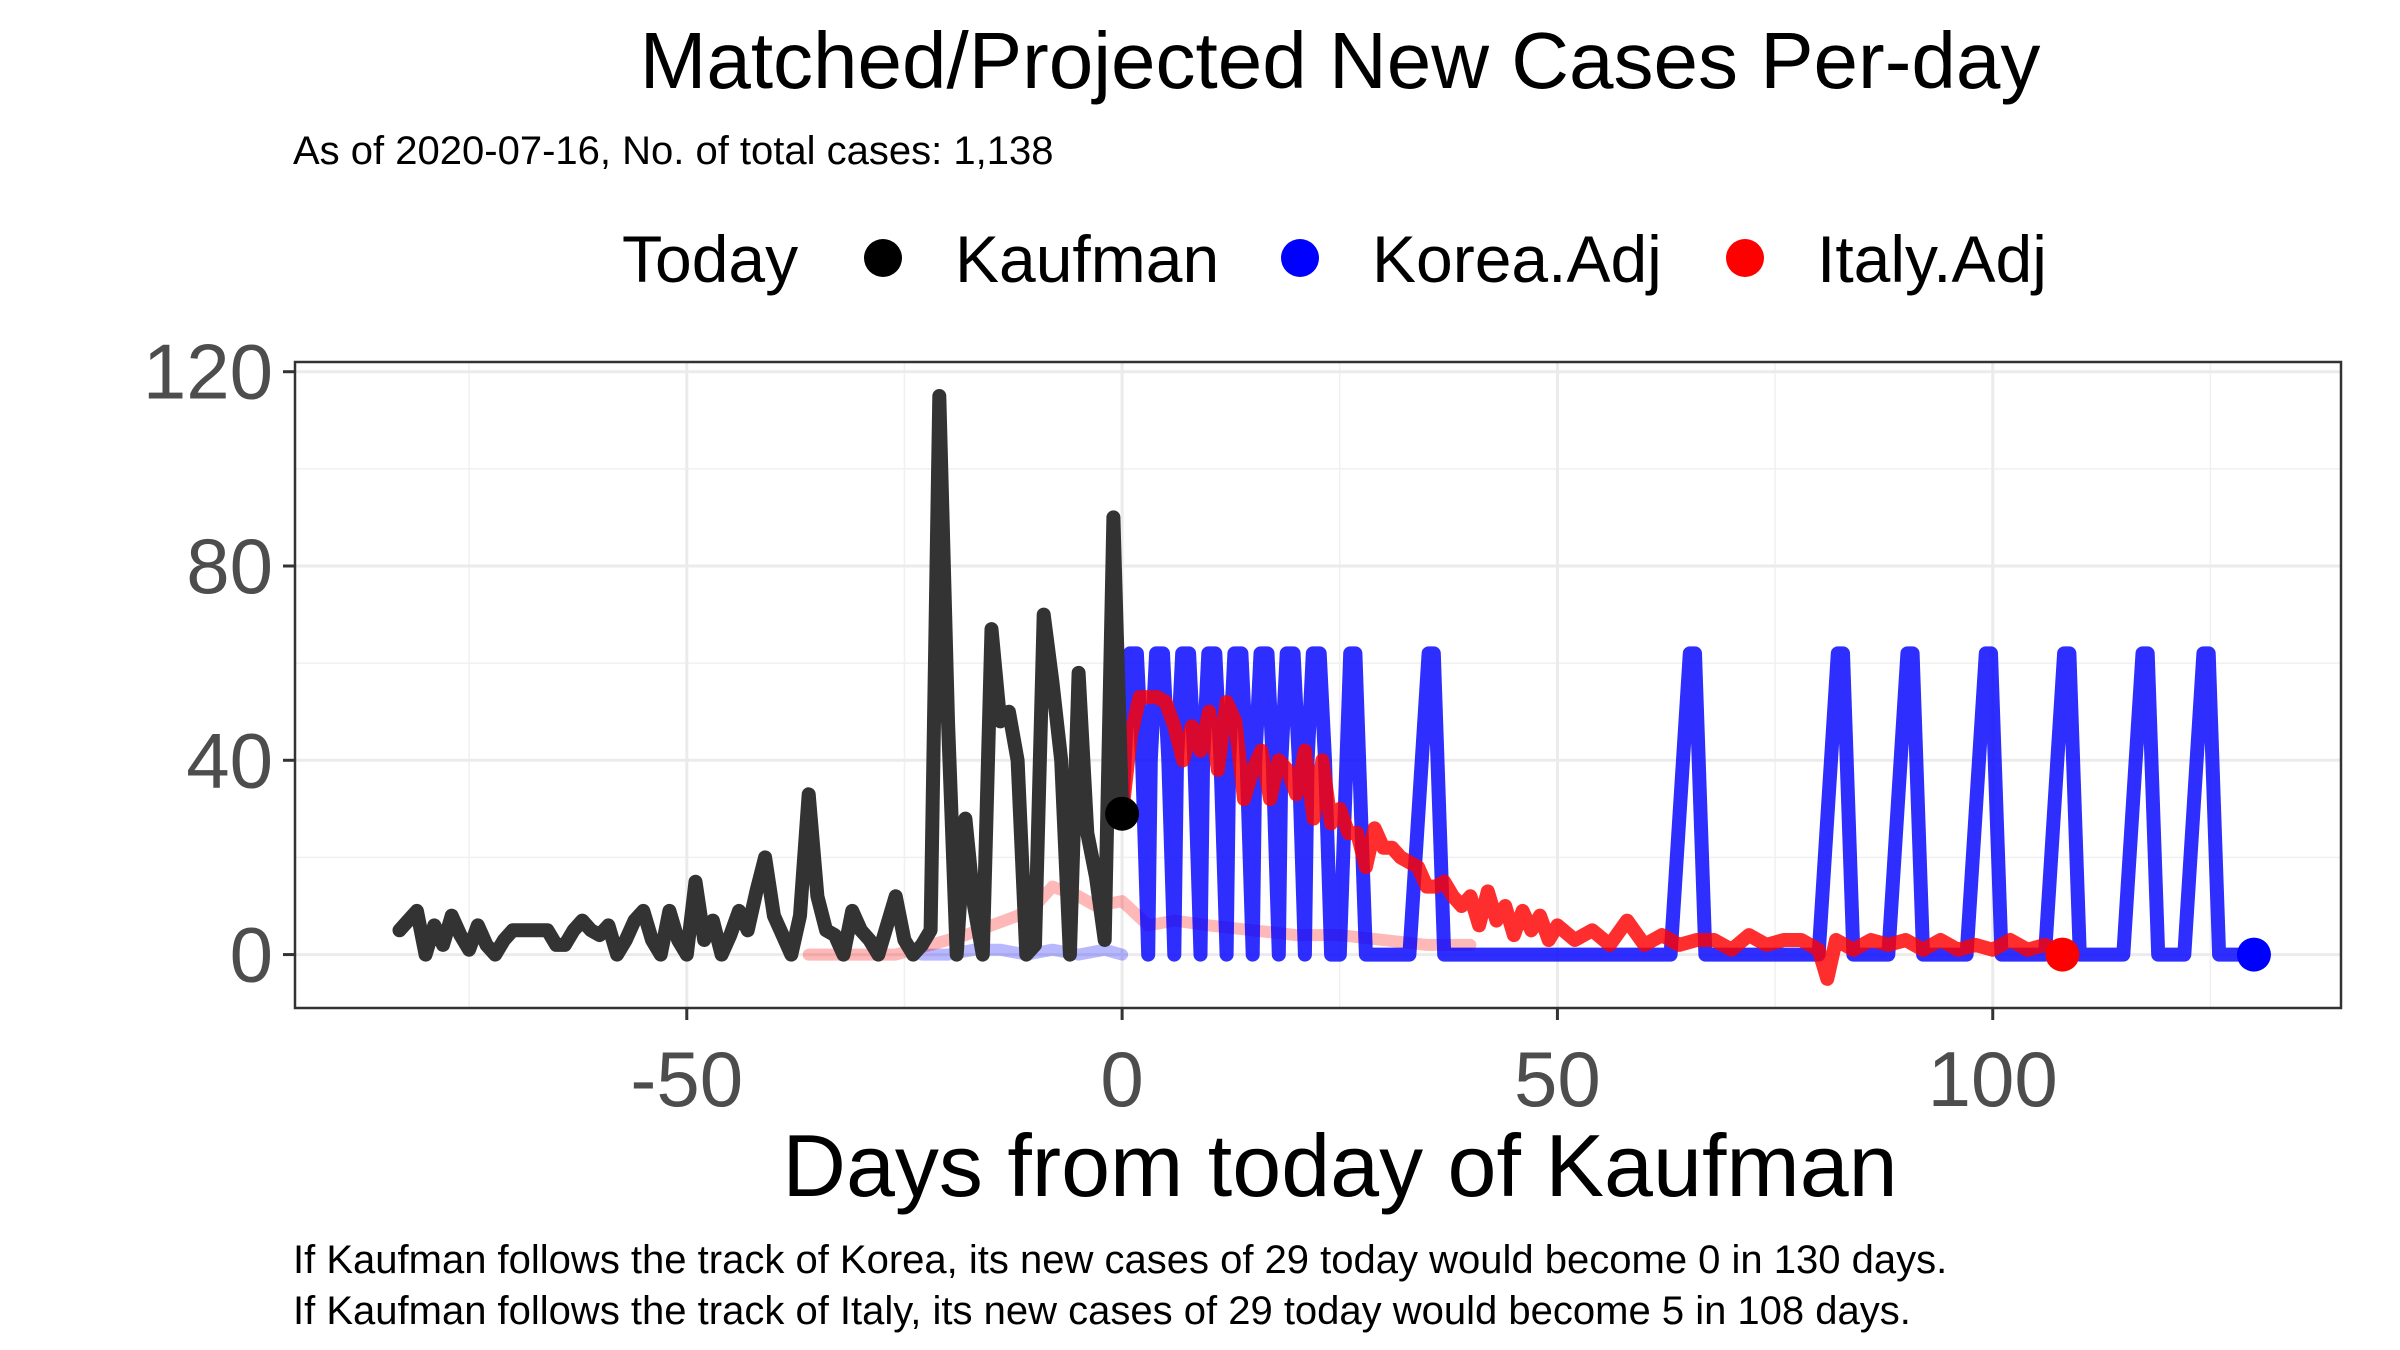  Describe the element at coordinates (883, 258) in the screenshot. I see `legend-key-kaufman` at that location.